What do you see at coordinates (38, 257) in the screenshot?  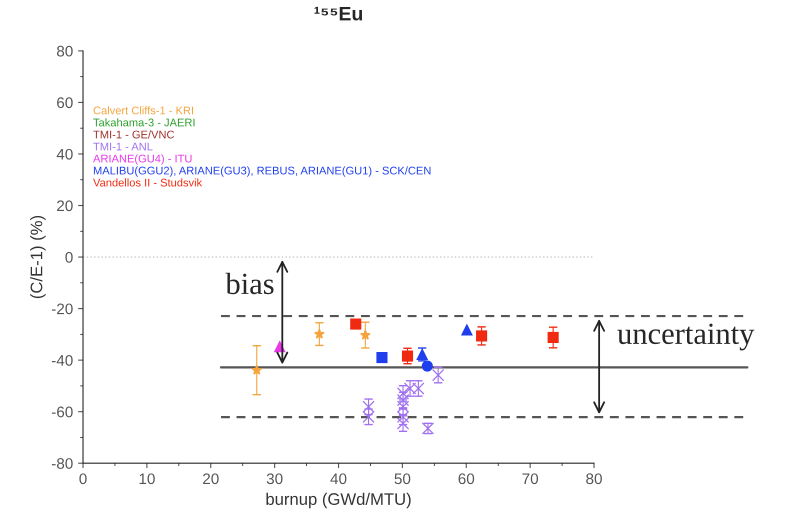 I see `y-axis-title: (C/E-1) (%)` at bounding box center [38, 257].